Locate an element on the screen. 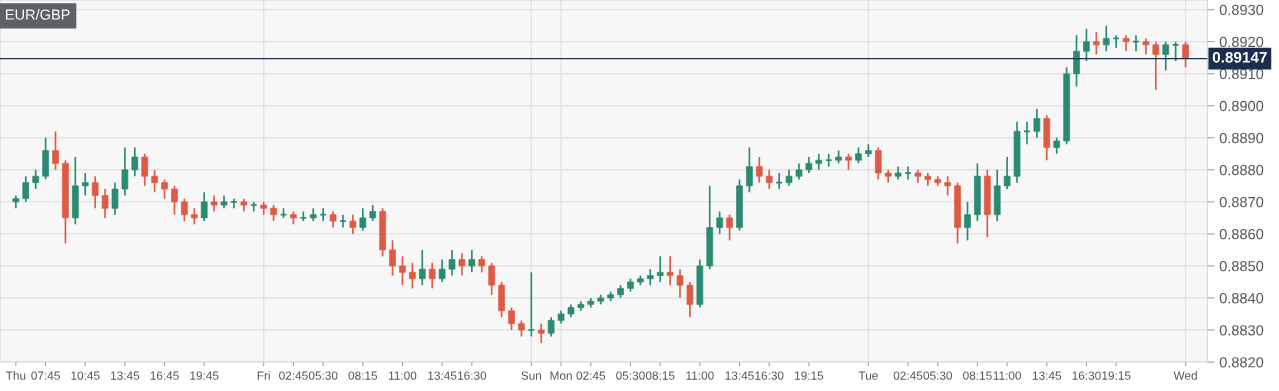 The image size is (1279, 391). x-tick-label: 16:45 is located at coordinates (164, 375).